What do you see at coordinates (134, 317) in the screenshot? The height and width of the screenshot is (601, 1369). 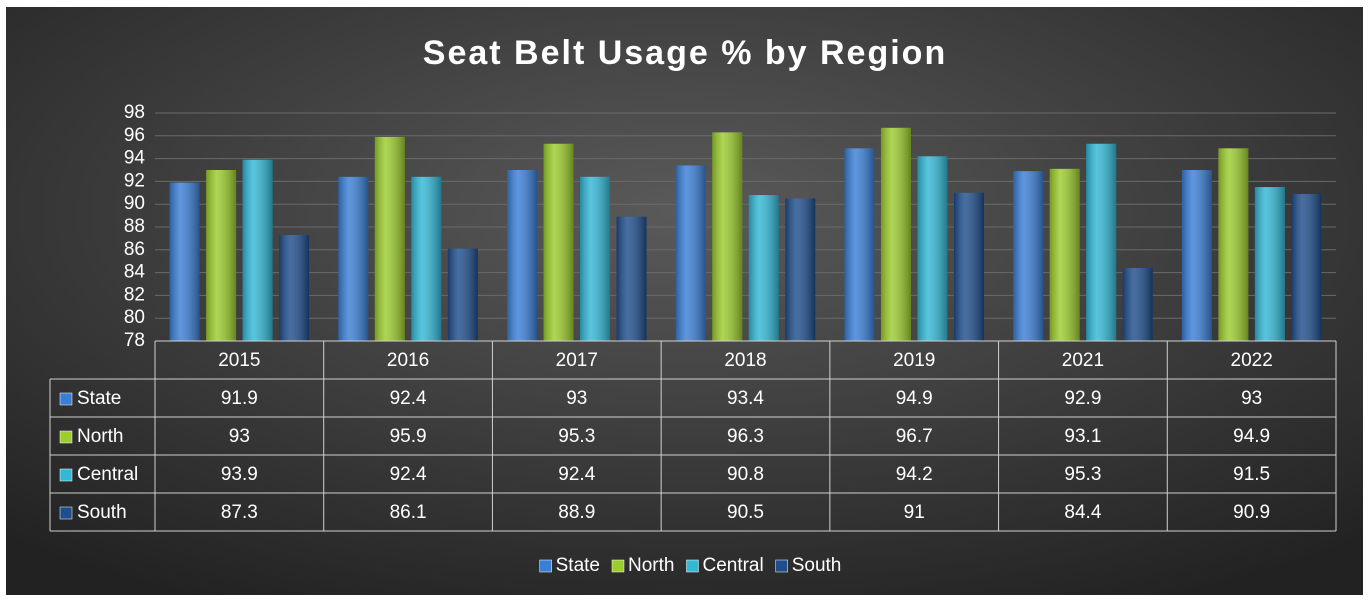 I see `y-tick-label: 80` at bounding box center [134, 317].